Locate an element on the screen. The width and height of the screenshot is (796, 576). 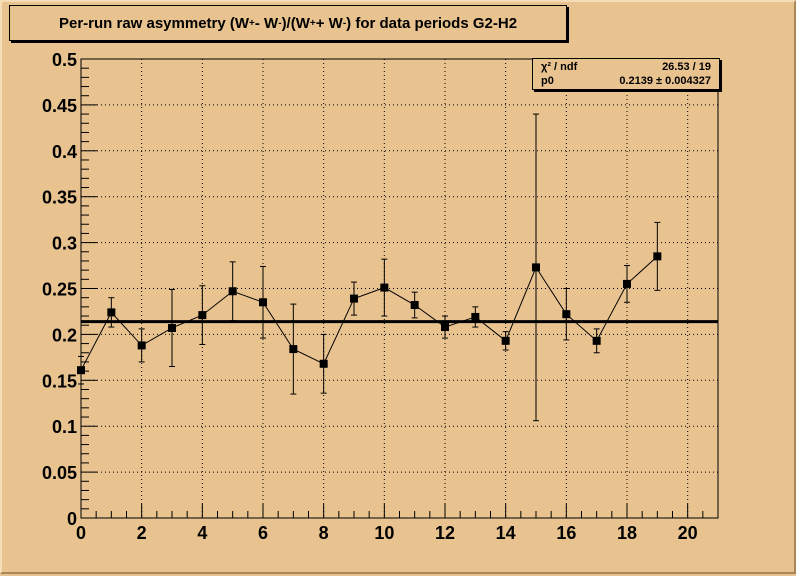
y-tick-label: 0.3 is located at coordinates (64, 244).